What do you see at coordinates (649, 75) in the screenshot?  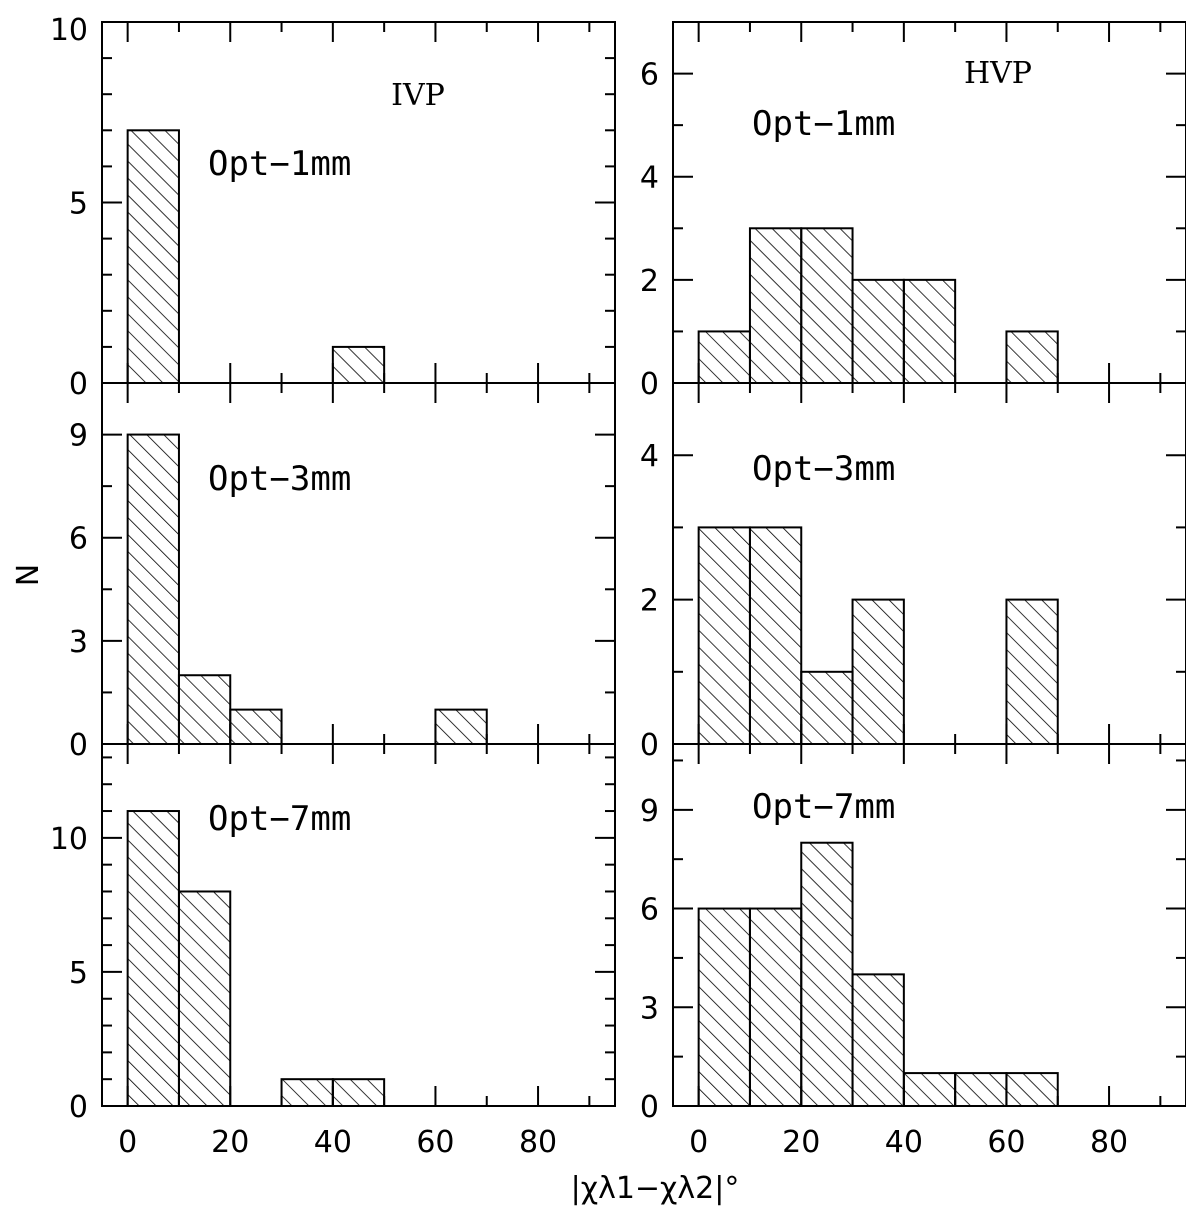 I see `panel-2-ytick-label: 6` at bounding box center [649, 75].